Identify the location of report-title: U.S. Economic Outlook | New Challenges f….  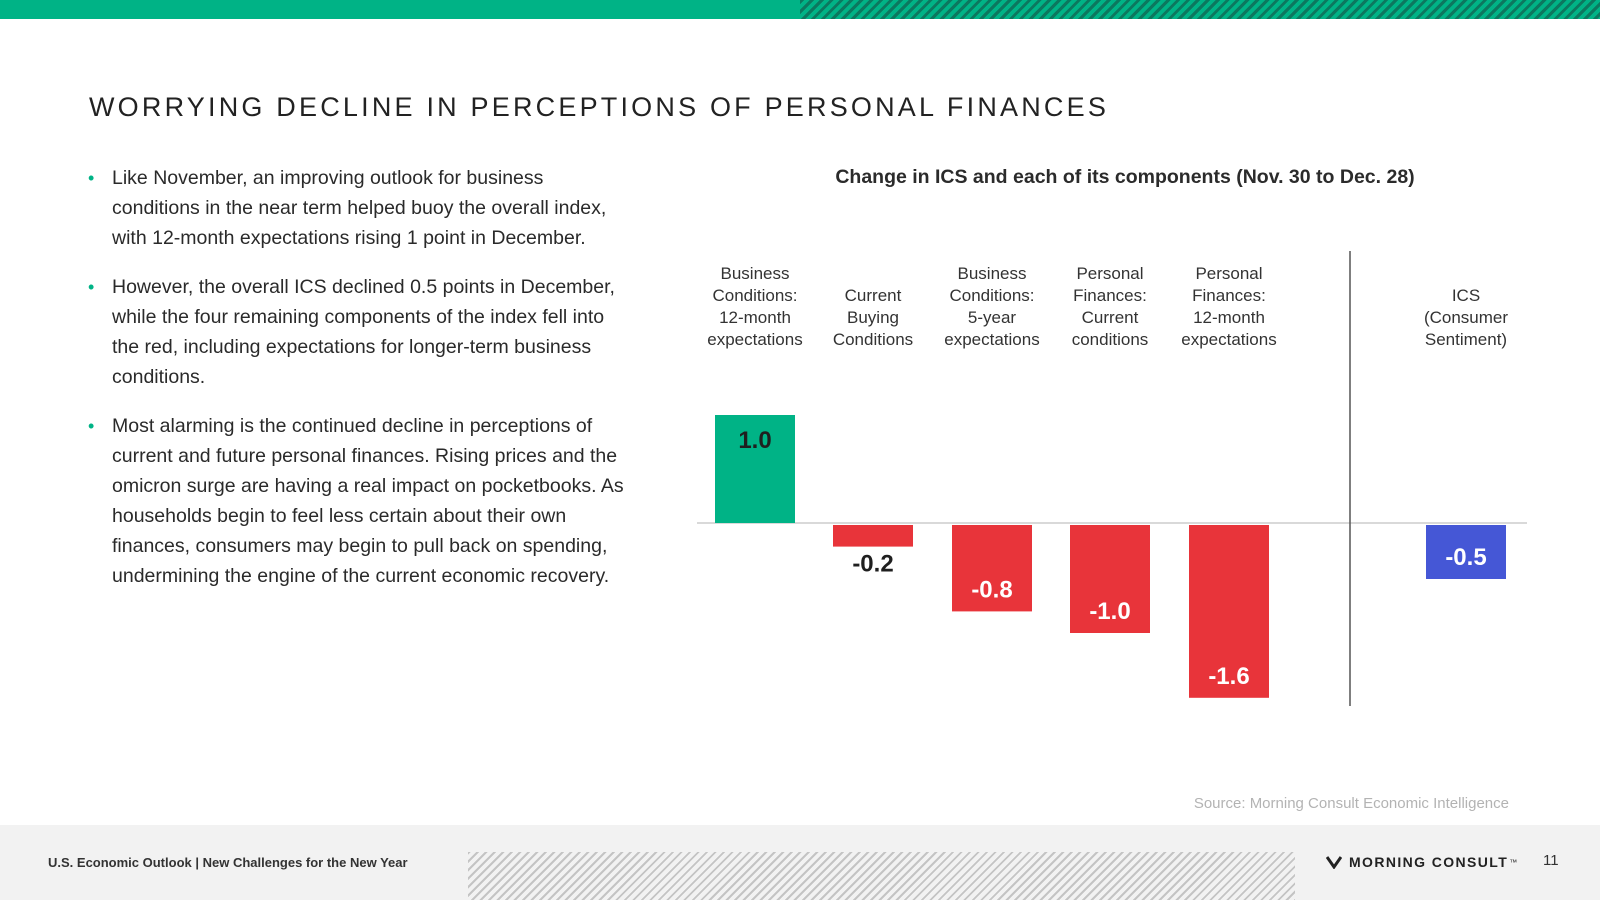
(228, 862).